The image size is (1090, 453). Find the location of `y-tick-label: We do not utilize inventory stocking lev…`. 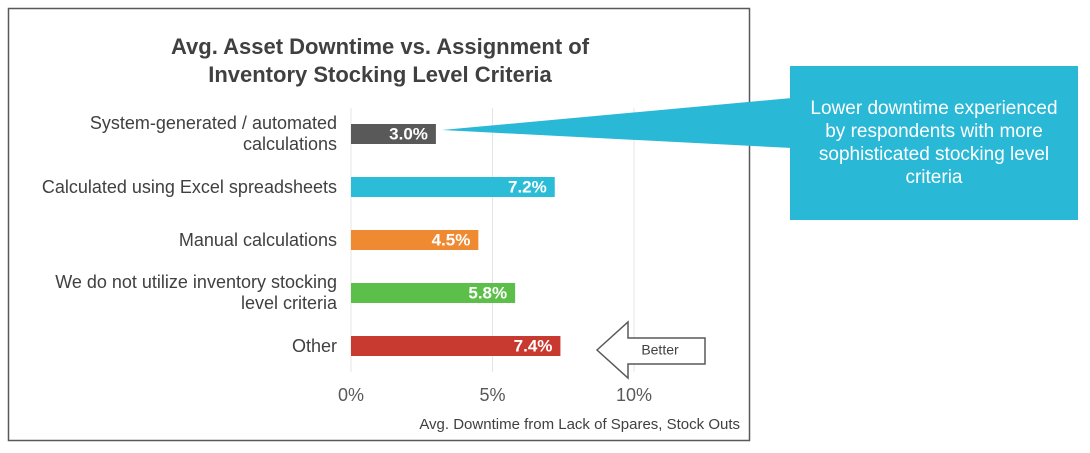

y-tick-label: We do not utilize inventory stocking lev… is located at coordinates (196, 292).